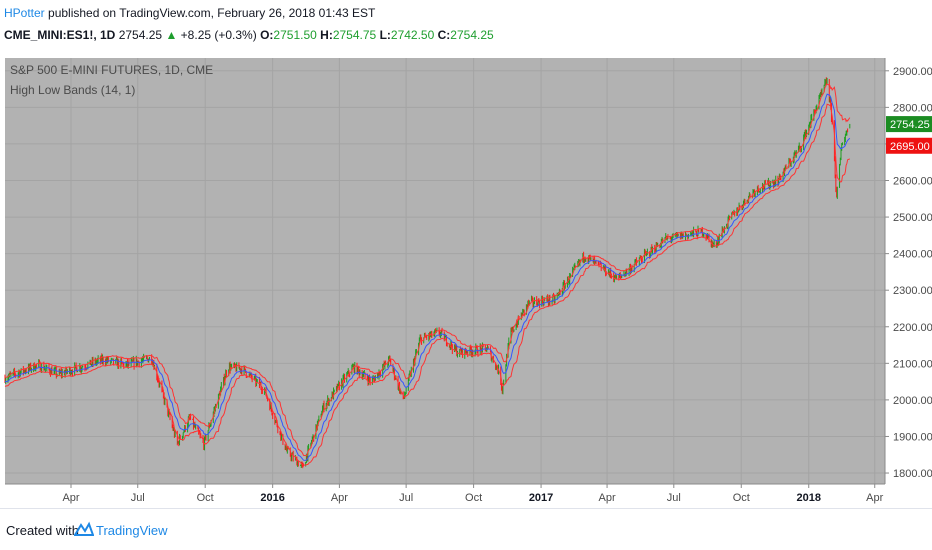 This screenshot has width=932, height=550. I want to click on y-tick-label: 1900.00, so click(912, 437).